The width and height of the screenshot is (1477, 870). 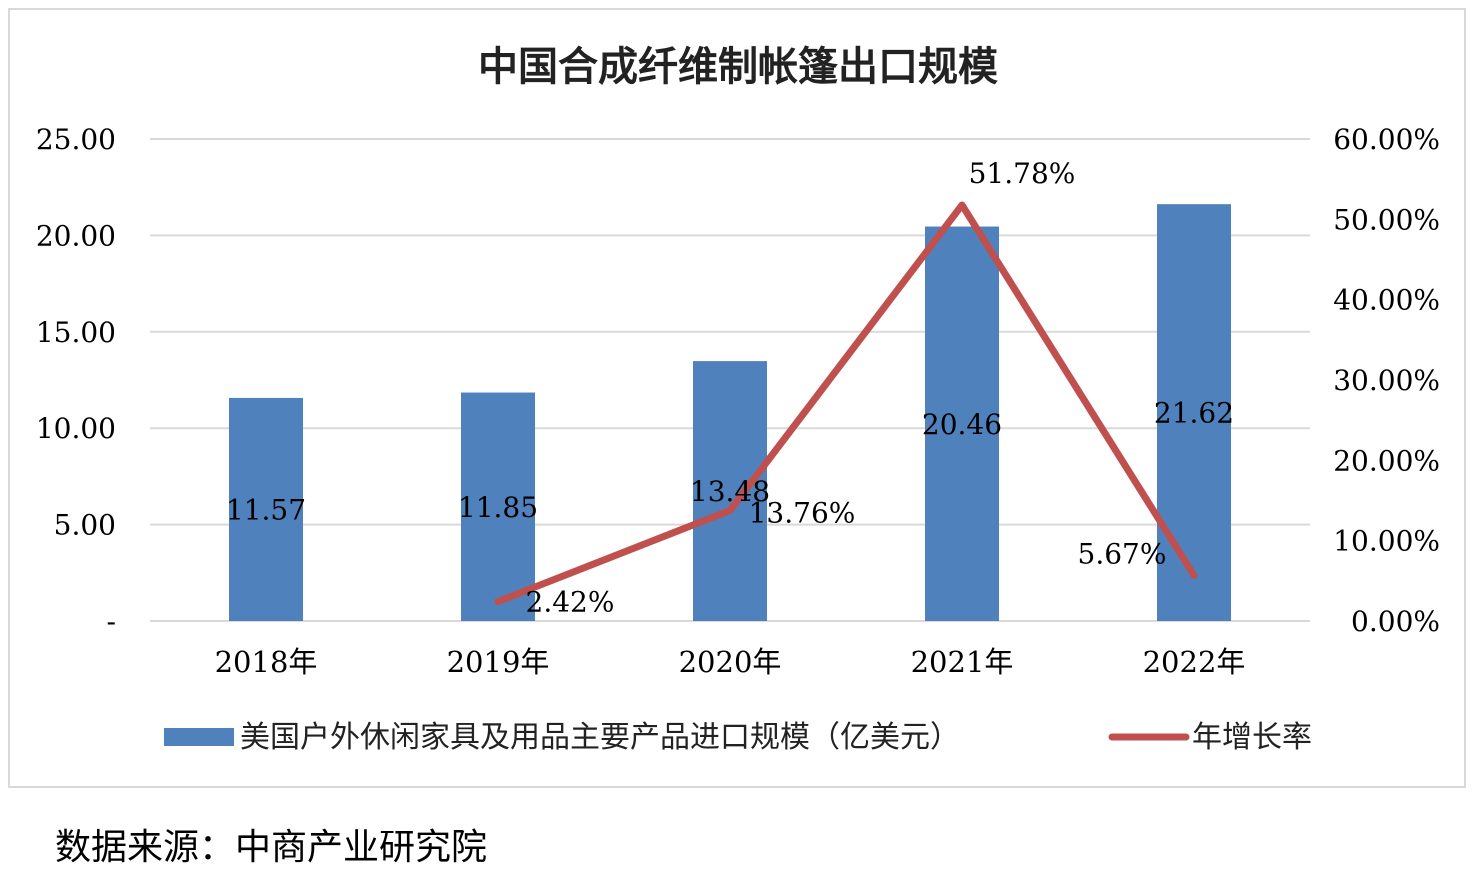 What do you see at coordinates (1386, 541) in the screenshot?
I see `y-right-tick-label: 10.00%` at bounding box center [1386, 541].